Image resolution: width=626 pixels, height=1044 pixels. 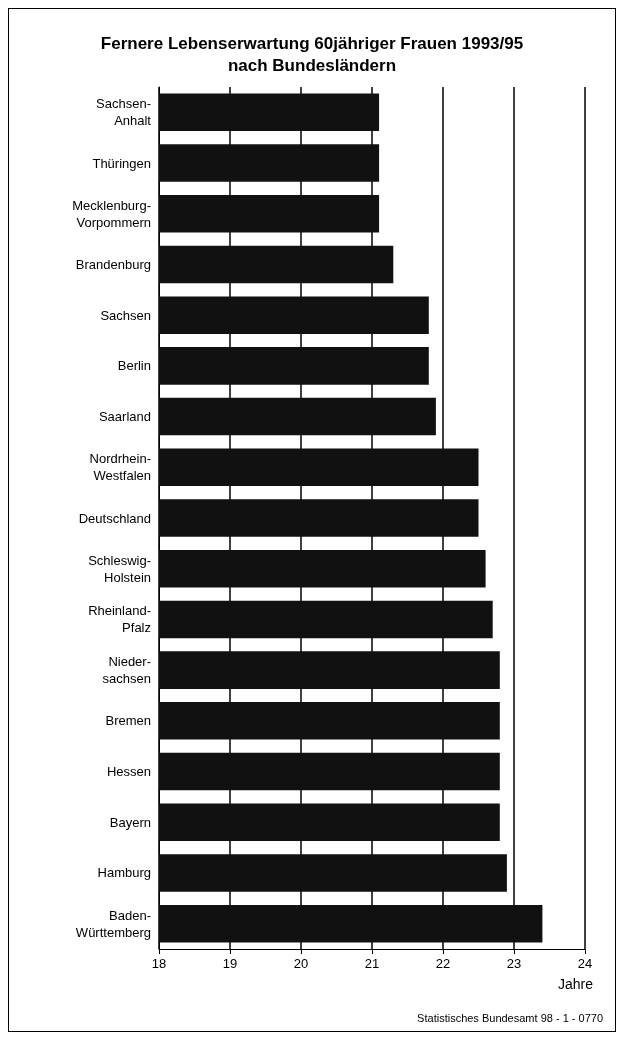 I want to click on x-tick-label: 18, so click(x=159, y=963).